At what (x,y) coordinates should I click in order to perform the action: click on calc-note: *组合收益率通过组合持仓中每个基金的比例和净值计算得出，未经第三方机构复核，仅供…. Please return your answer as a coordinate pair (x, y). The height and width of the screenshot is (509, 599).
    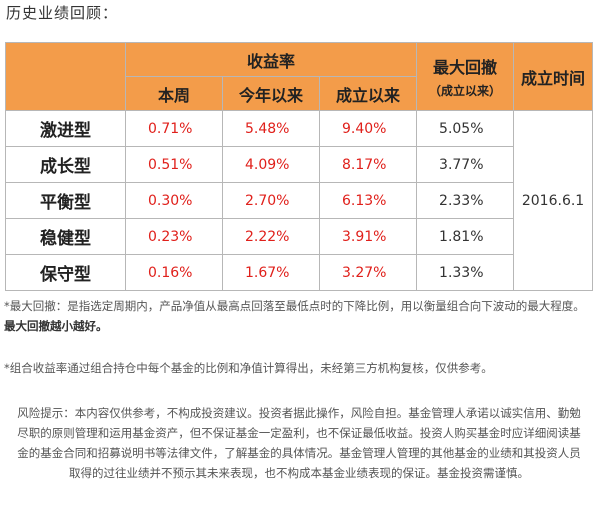
    Looking at the image, I should click on (248, 368).